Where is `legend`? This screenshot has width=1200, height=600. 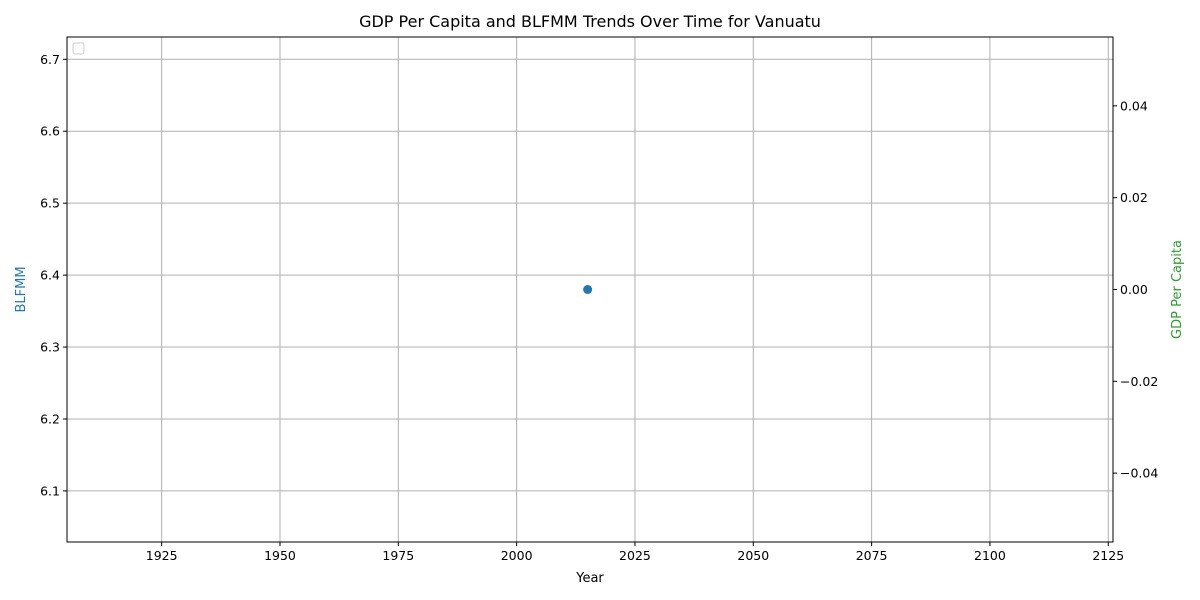 legend is located at coordinates (78, 48).